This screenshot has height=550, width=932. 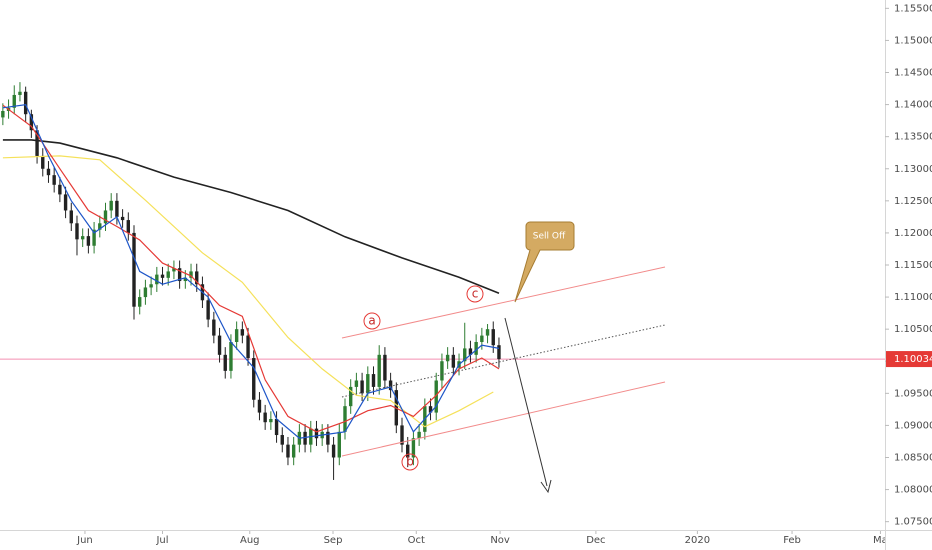 What do you see at coordinates (913, 105) in the screenshot?
I see `y-tick-label: 1.14000` at bounding box center [913, 105].